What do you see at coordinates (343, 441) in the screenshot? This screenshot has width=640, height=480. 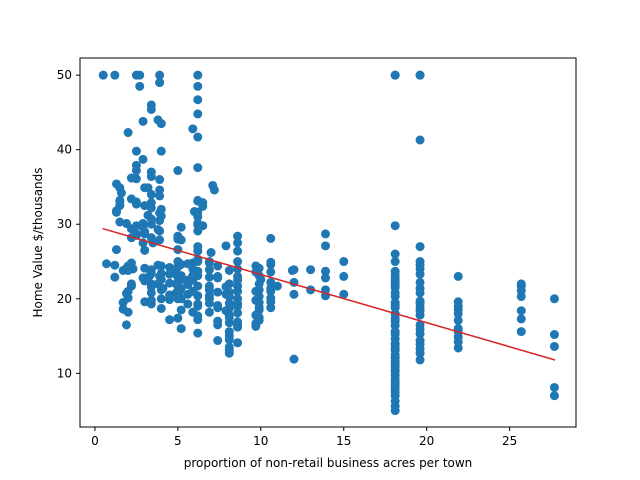 I see `x-tick-label: 15` at bounding box center [343, 441].